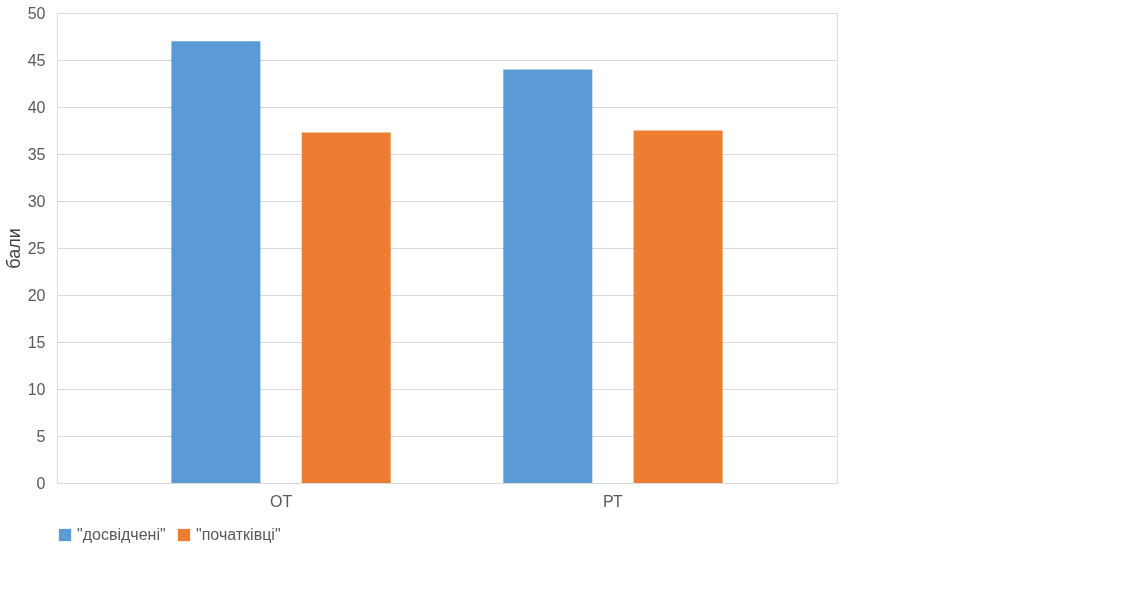 This screenshot has height=606, width=1127. What do you see at coordinates (36, 342) in the screenshot?
I see `y-tick-label: 15` at bounding box center [36, 342].